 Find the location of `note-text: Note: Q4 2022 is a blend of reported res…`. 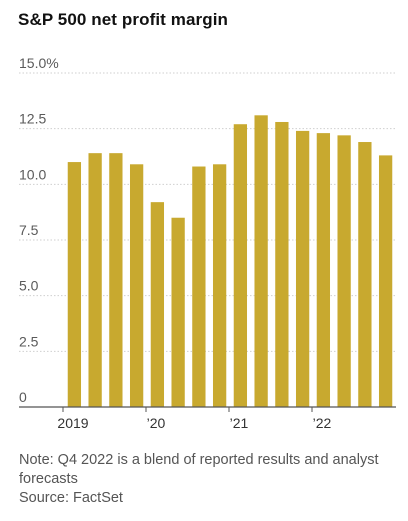

note-text: Note: Q4 2022 is a blend of reported res… is located at coordinates (199, 469).